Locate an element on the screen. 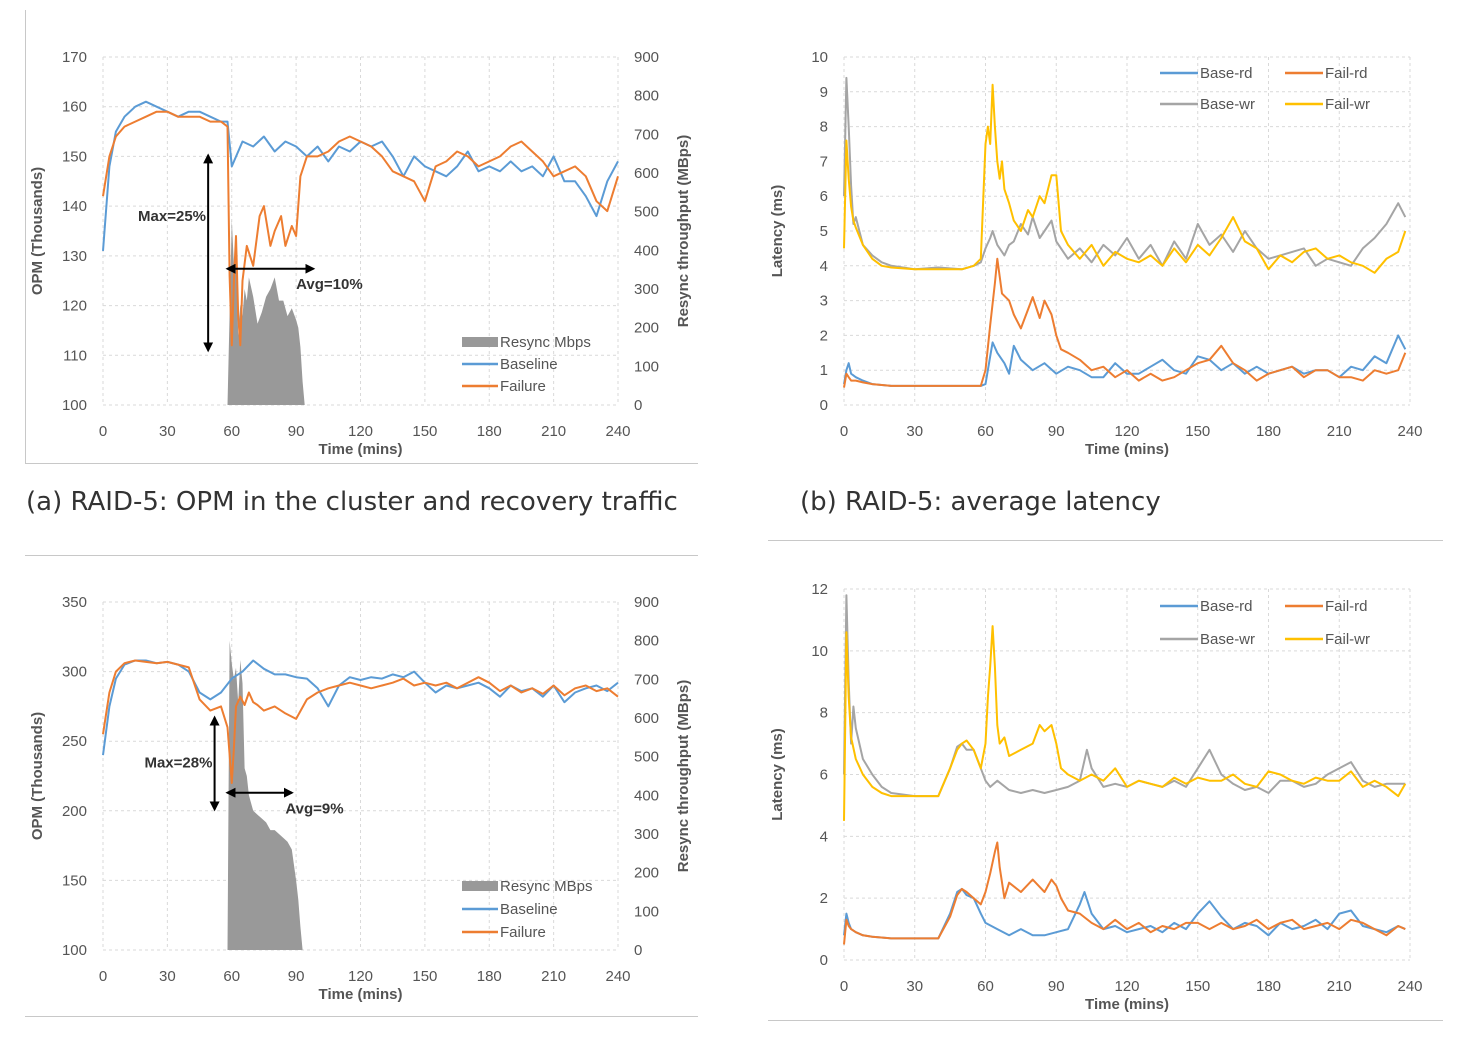  legend-label-baseline: Baseline is located at coordinates (529, 909).